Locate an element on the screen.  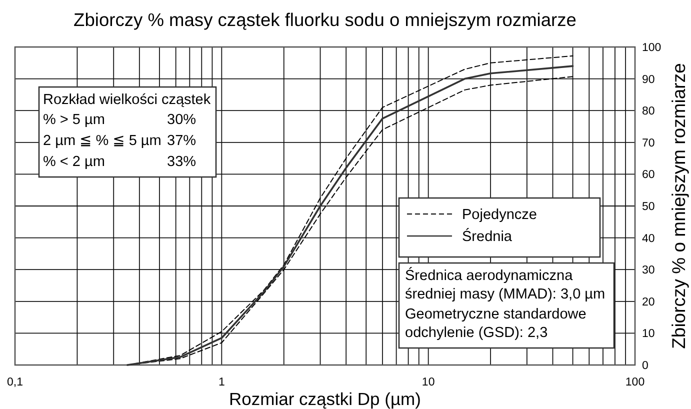
annotation: % < 2 µm is located at coordinates (74, 162).